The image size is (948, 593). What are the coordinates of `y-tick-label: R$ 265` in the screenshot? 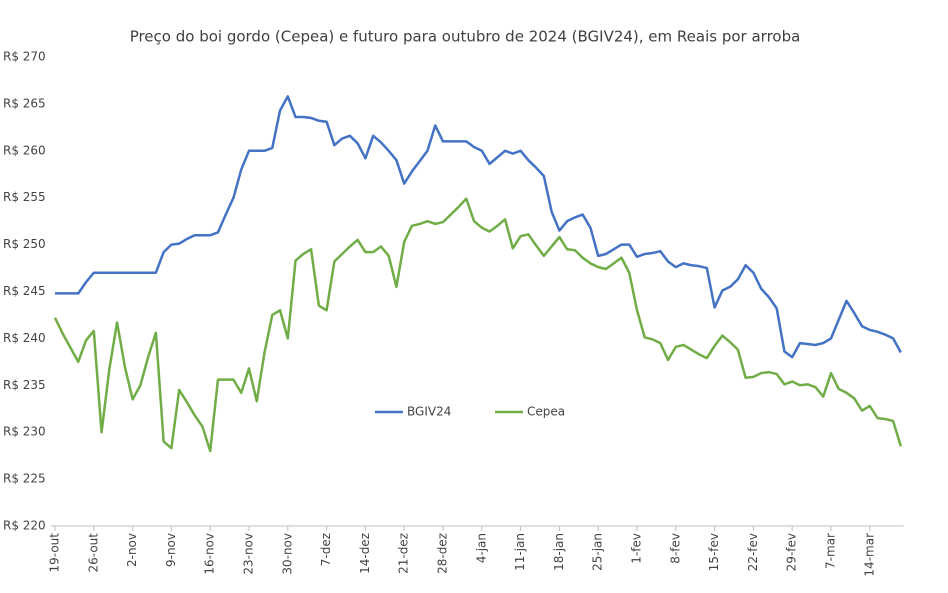 It's located at (24, 103).